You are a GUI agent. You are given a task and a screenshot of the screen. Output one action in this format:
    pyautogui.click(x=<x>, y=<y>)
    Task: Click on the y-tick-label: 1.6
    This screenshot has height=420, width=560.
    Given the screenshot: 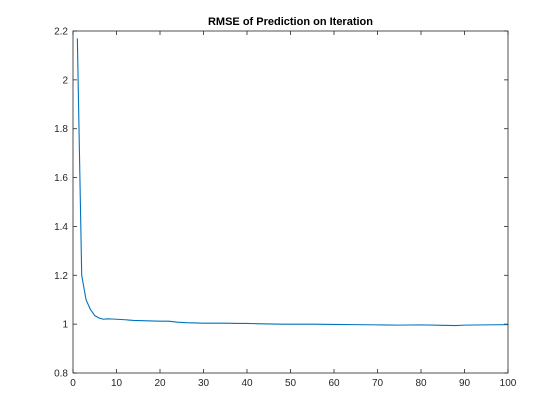 What is the action you would take?
    pyautogui.click(x=61, y=178)
    